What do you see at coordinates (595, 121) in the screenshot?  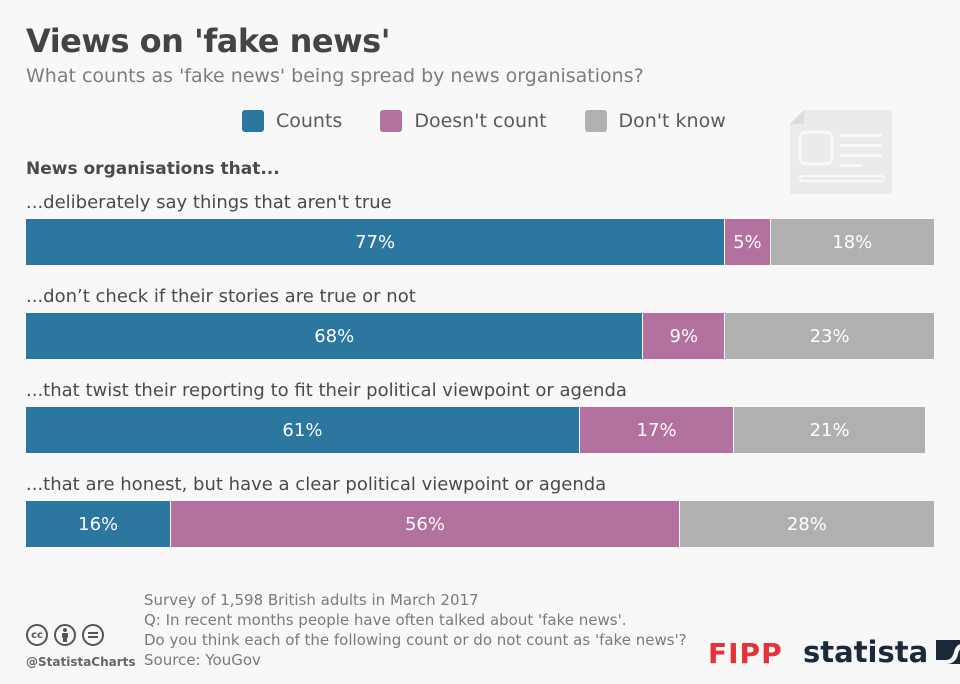 I see `legend-swatch-dont-know` at bounding box center [595, 121].